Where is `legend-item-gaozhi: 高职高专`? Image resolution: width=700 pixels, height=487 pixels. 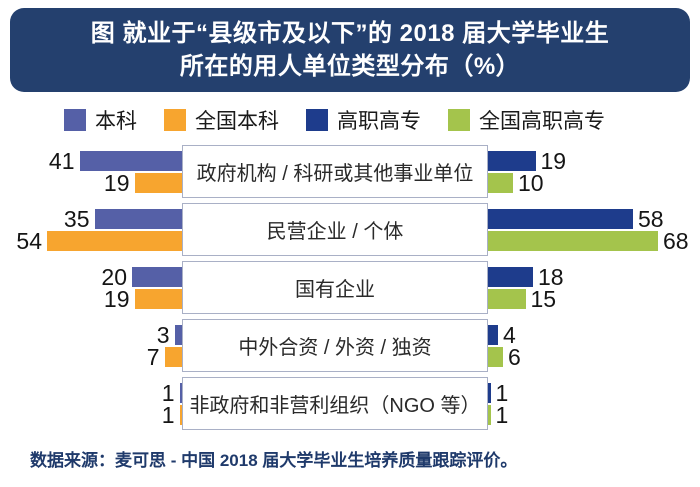 legend-item-gaozhi: 高职高专 is located at coordinates (363, 120).